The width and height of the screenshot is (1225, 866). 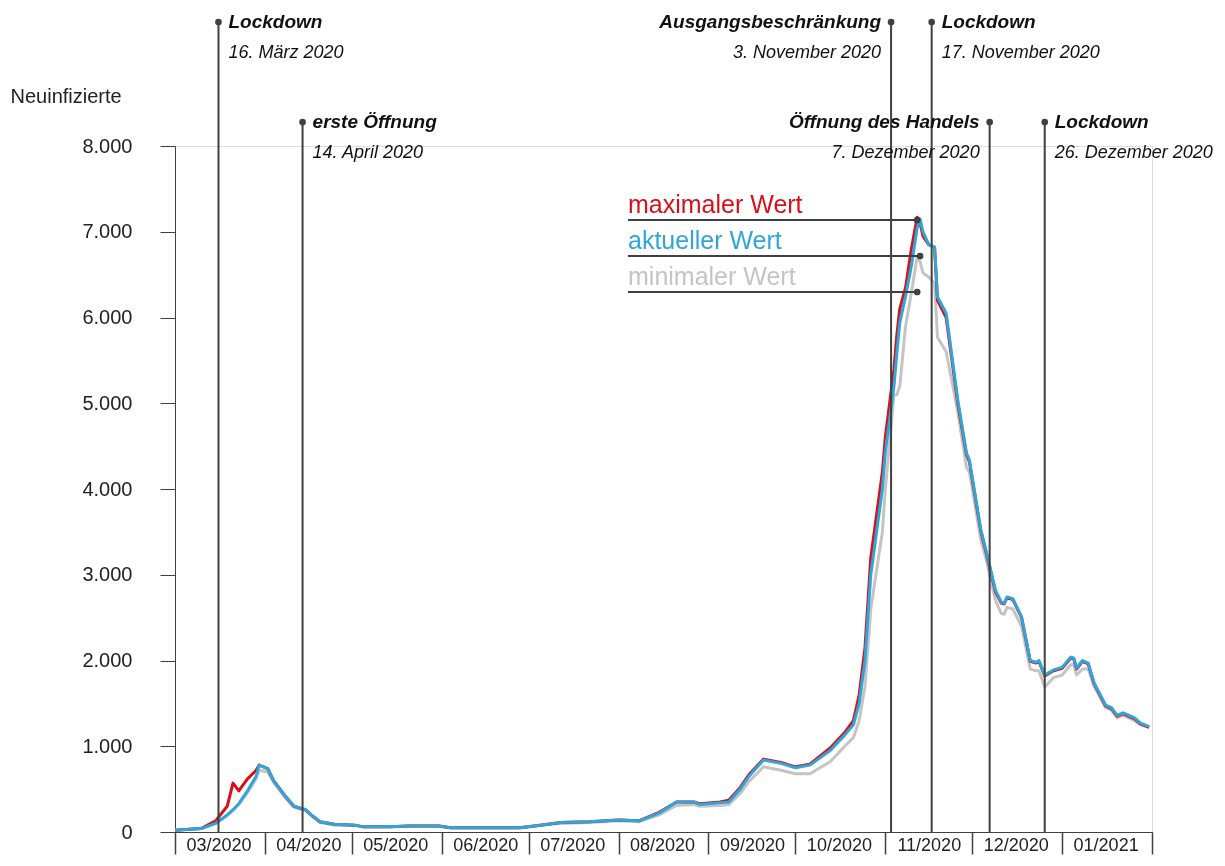 I want to click on x-tick-label: 07/2020, so click(x=573, y=844).